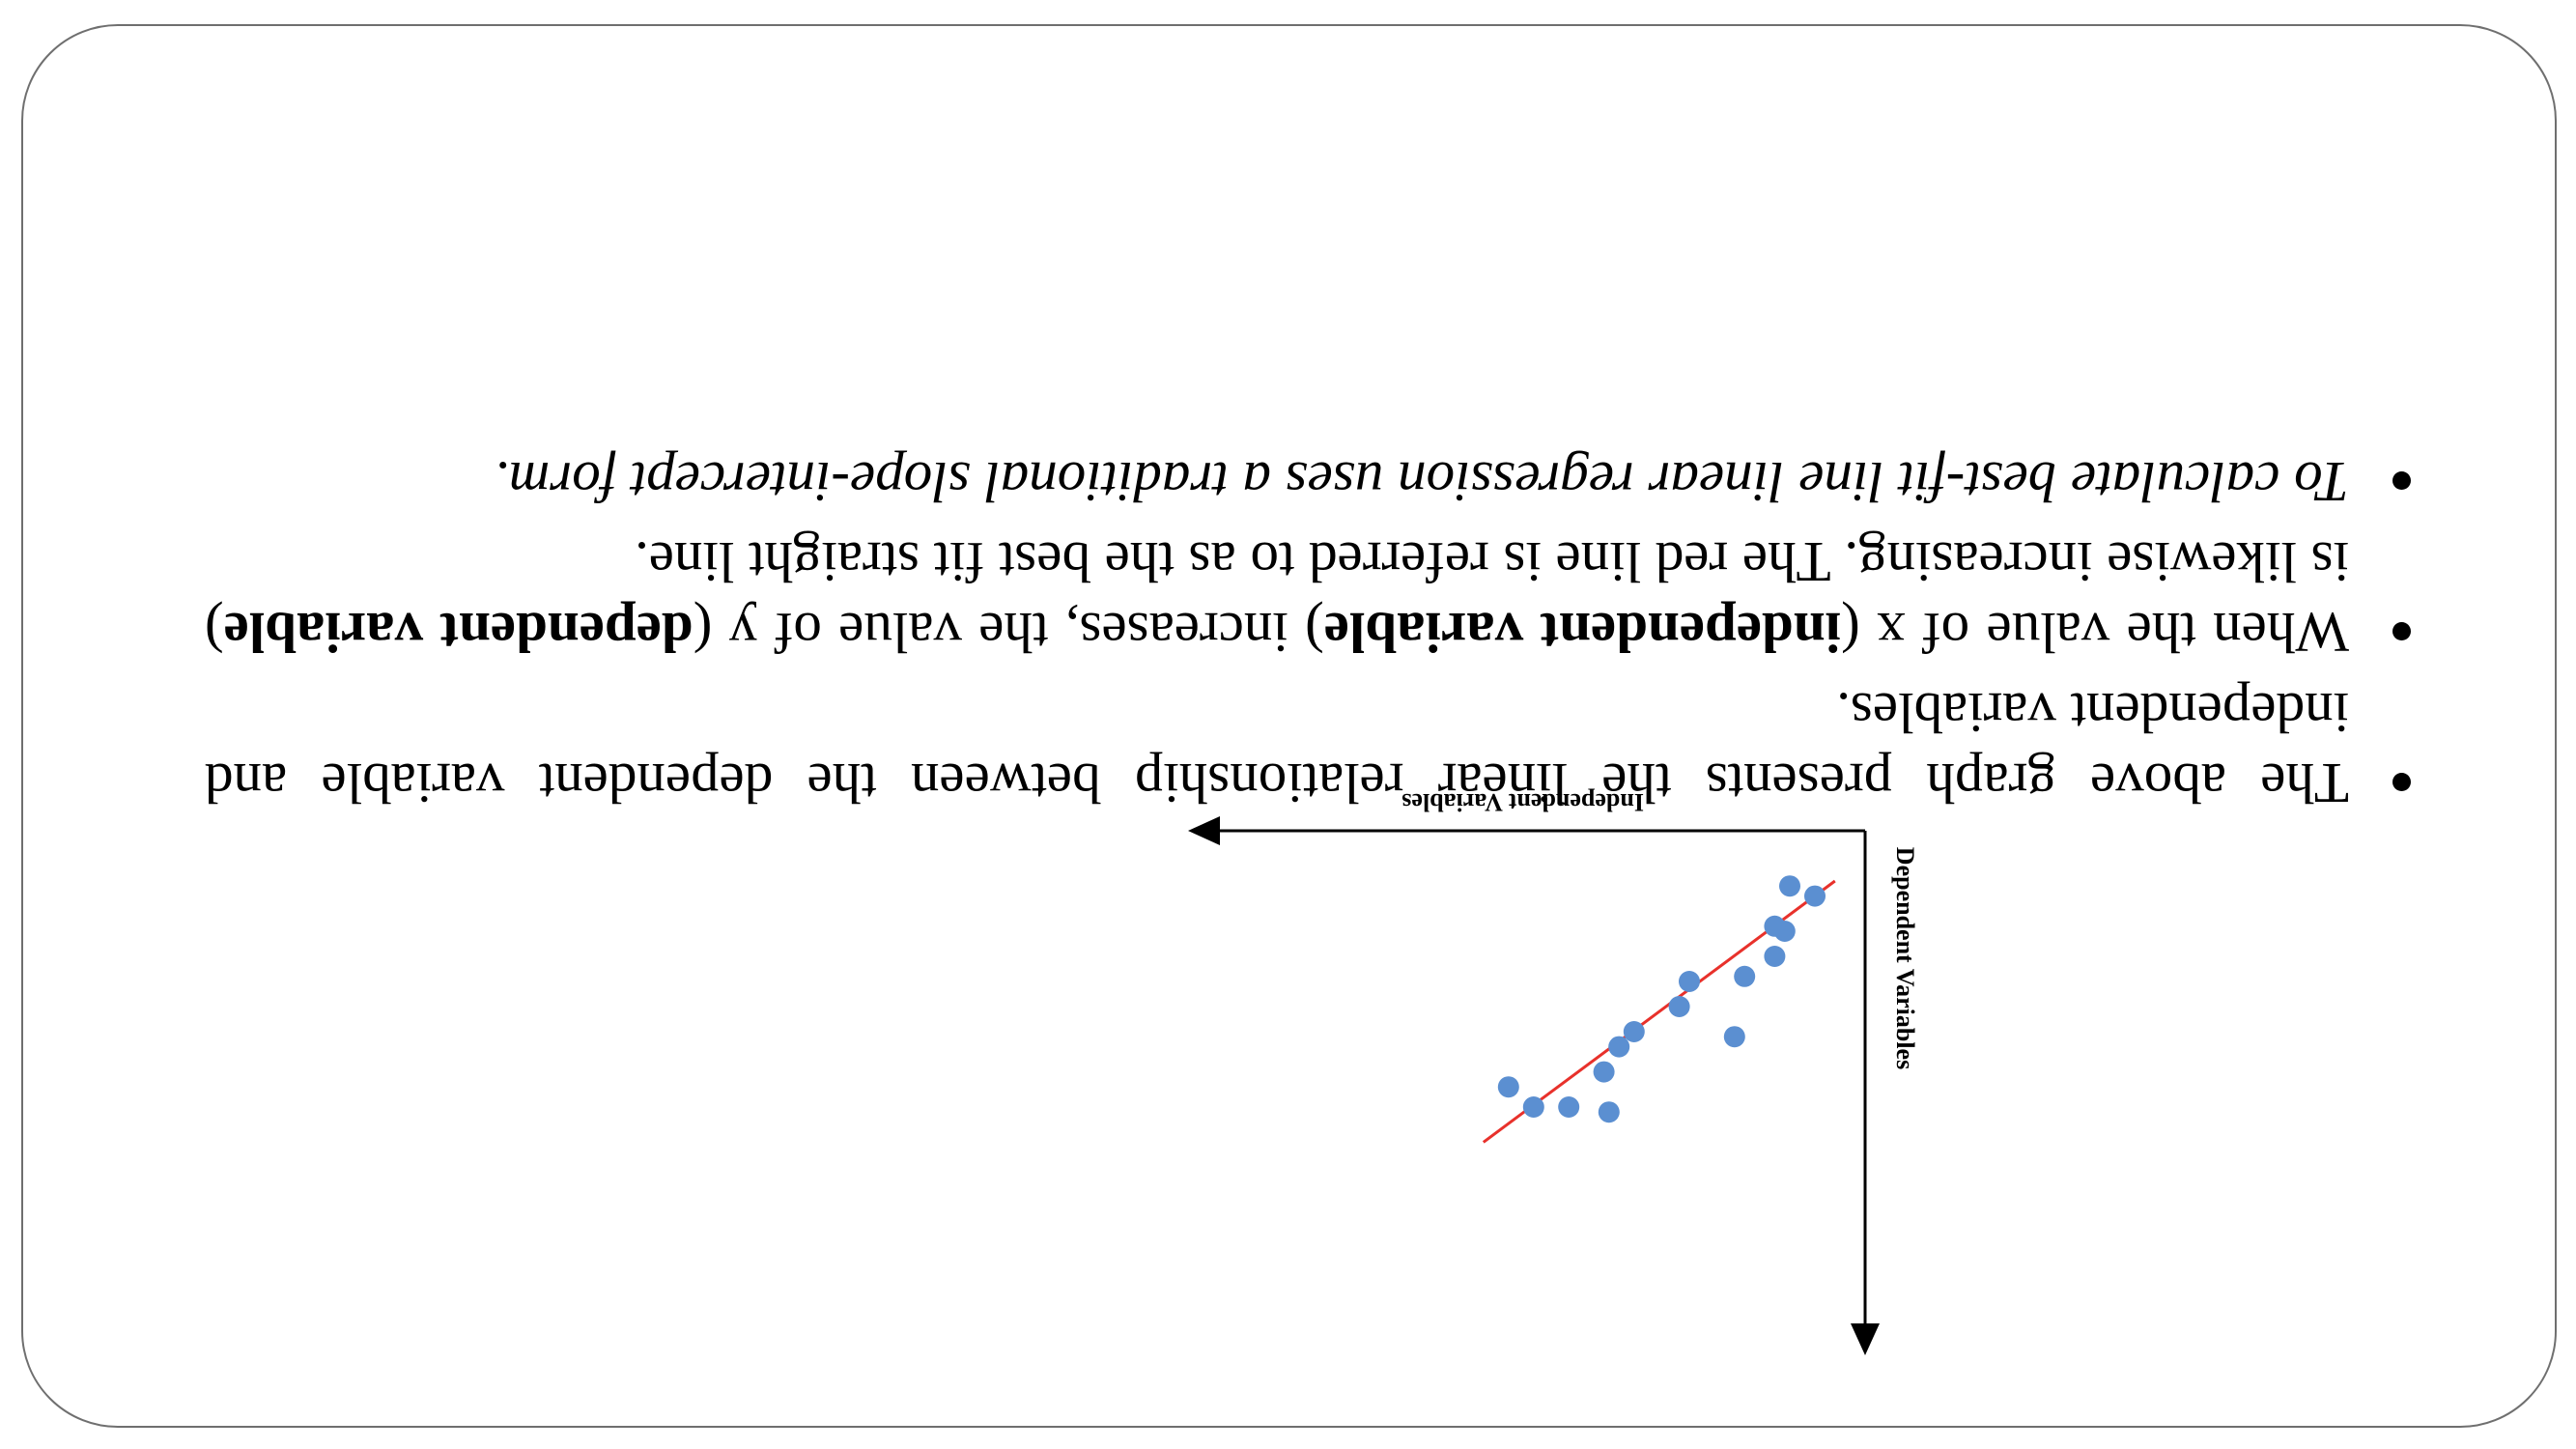 The width and height of the screenshot is (2576, 1449). What do you see at coordinates (1008, 633) in the screenshot?
I see `bullet-text: ) increases, the value of y (` at bounding box center [1008, 633].